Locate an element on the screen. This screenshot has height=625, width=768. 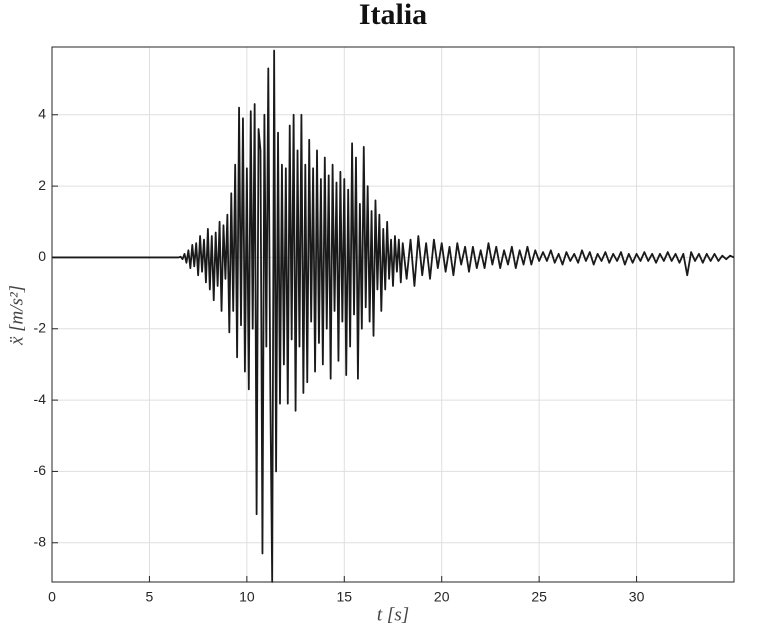
x-tick-label: 30 is located at coordinates (637, 597).